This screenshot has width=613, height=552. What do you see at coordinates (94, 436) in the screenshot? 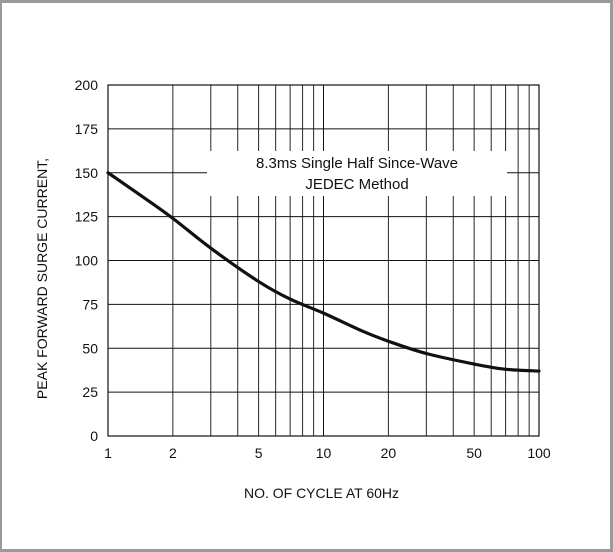
I see `y-tick-label: 0` at bounding box center [94, 436].